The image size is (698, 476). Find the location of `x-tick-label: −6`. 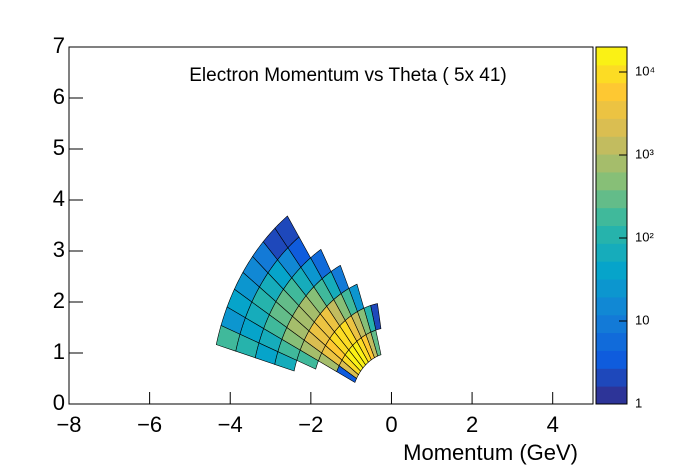

x-tick-label: −6 is located at coordinates (149, 424).